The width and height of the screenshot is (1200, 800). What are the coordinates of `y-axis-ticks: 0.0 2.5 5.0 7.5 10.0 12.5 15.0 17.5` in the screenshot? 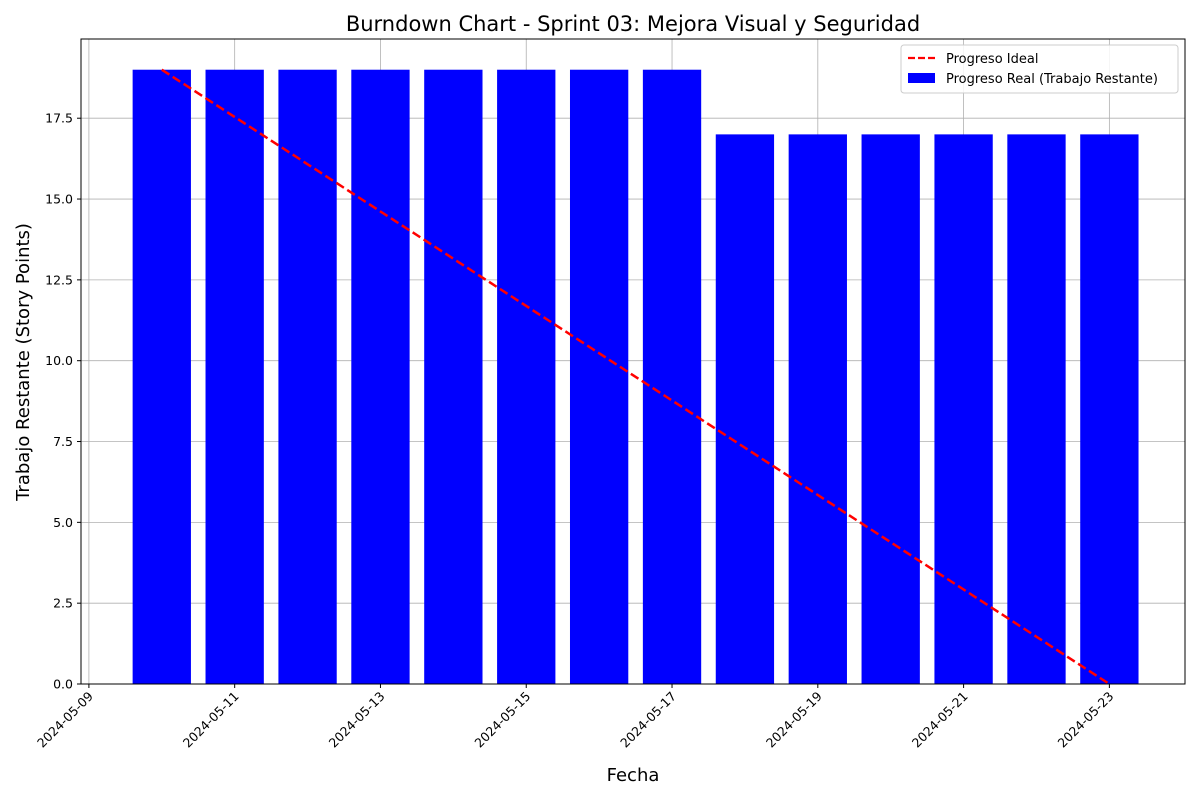 It's located at (63, 401).